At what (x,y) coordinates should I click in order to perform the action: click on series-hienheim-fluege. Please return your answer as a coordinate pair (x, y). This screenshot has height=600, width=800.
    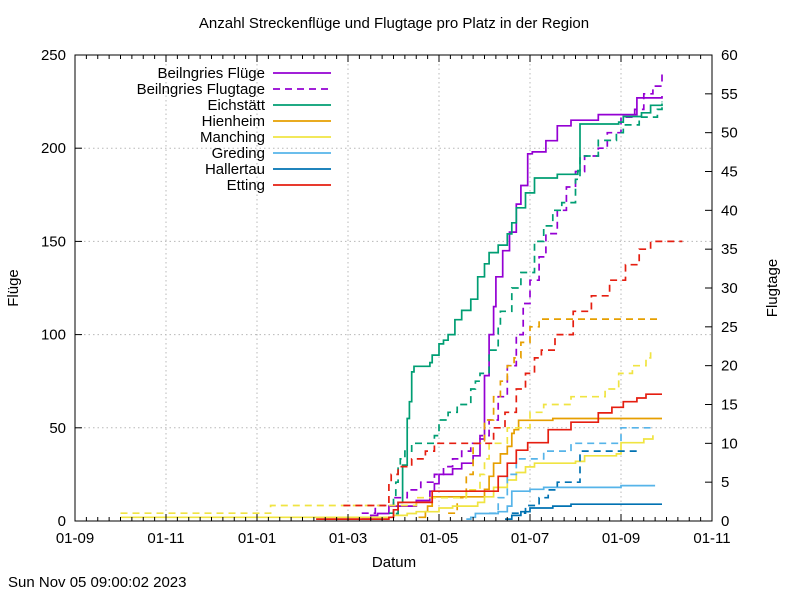
    Looking at the image, I should click on (540, 468).